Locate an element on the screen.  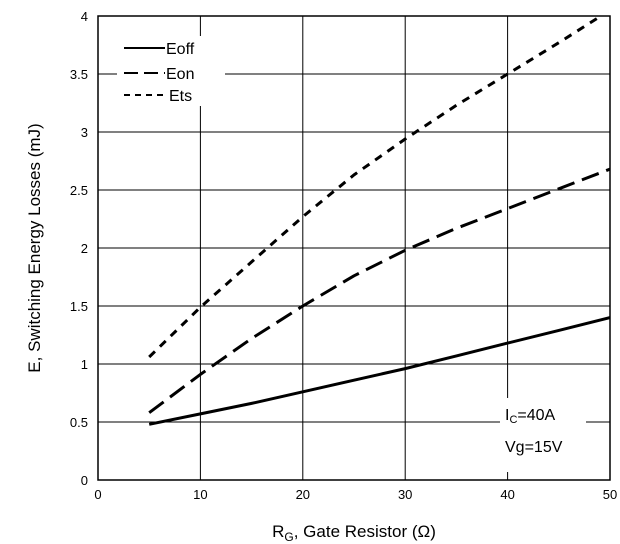
legend-label-eon: Eon is located at coordinates (180, 74).